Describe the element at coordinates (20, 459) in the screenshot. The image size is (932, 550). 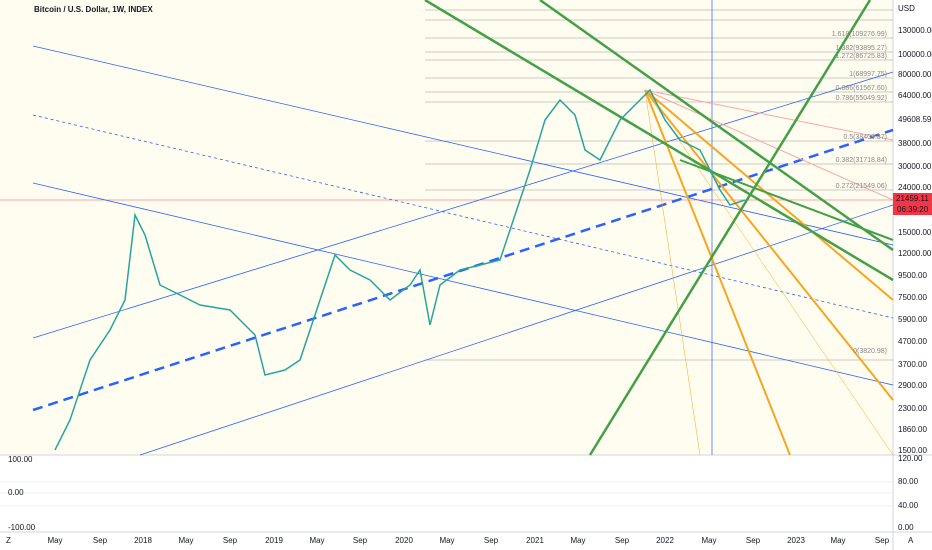
I see `indicator-left-label: 100.00` at that location.